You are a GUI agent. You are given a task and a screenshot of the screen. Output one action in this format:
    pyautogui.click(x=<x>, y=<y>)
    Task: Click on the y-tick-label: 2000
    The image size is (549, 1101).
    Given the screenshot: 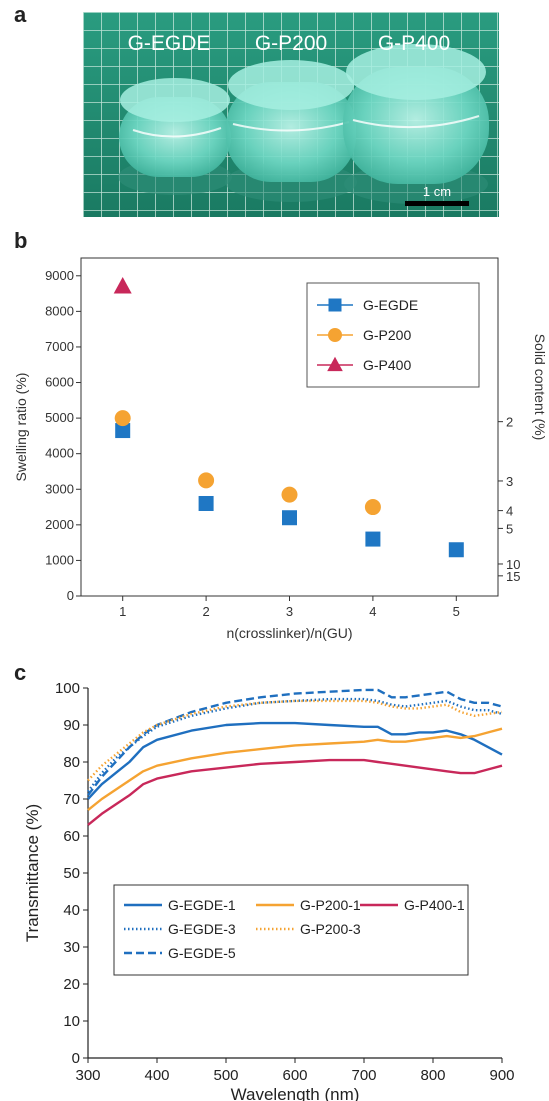 What is the action you would take?
    pyautogui.click(x=59, y=524)
    